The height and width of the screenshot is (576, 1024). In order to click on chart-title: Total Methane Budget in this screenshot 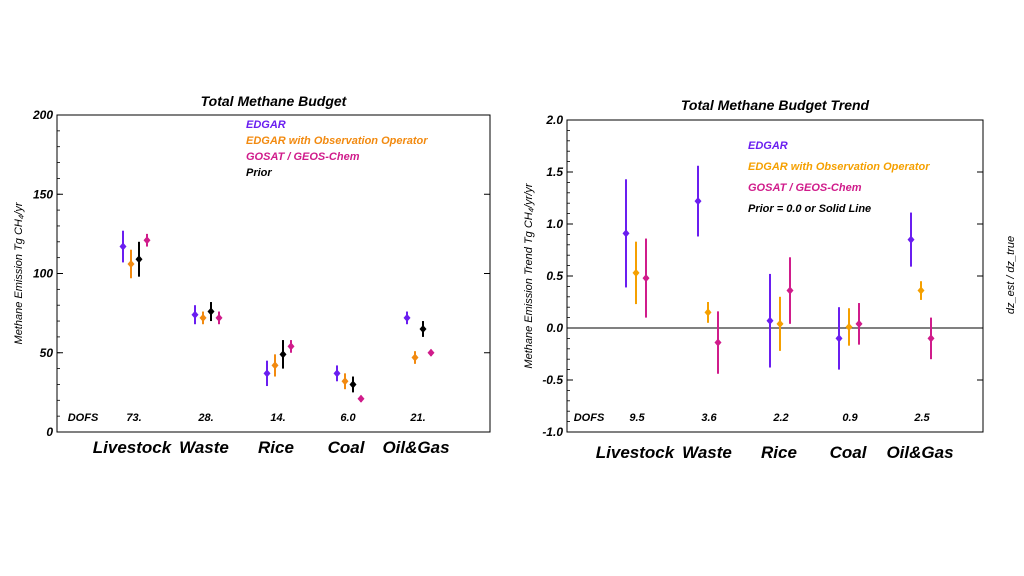, I will do `click(274, 101)`.